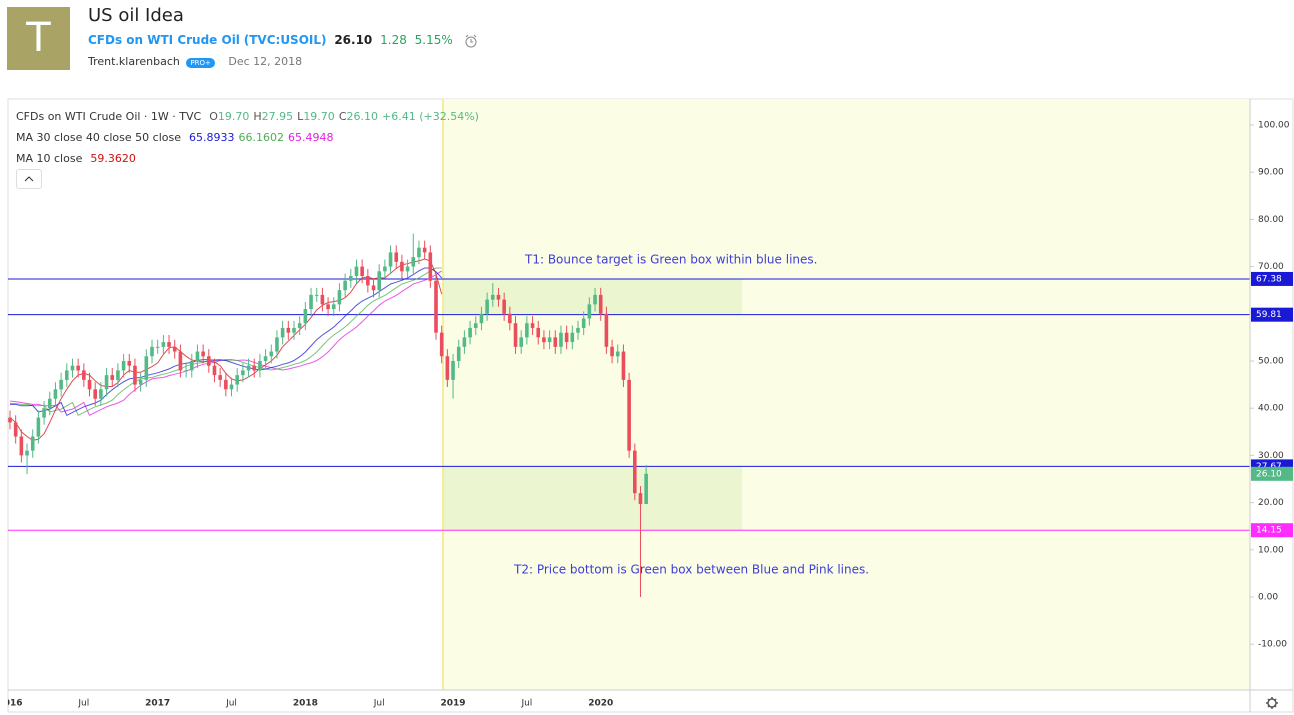 The height and width of the screenshot is (715, 1294). Describe the element at coordinates (1272, 645) in the screenshot. I see `y-tick-label: -10.00` at that location.